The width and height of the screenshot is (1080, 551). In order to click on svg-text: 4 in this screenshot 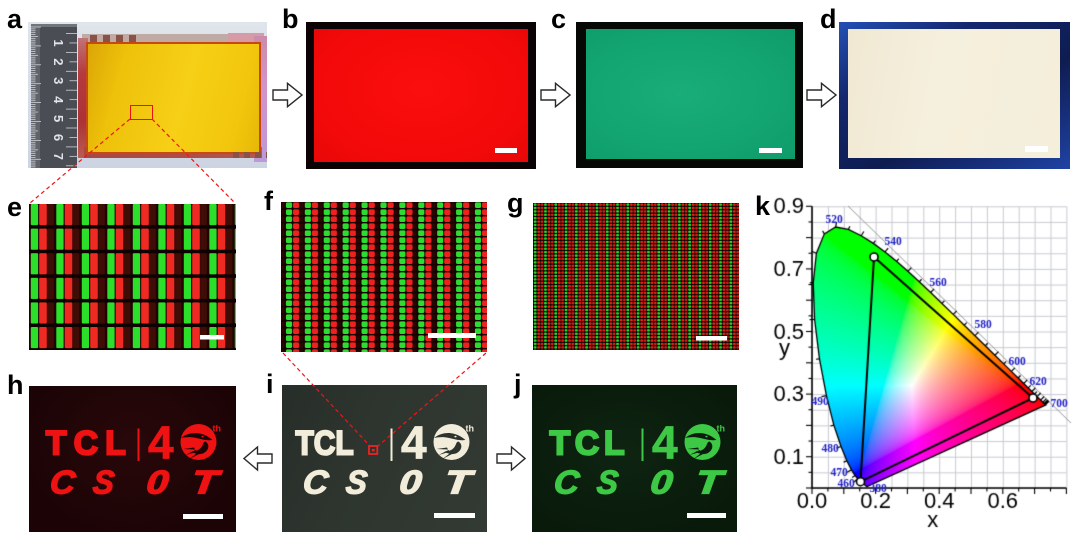, I will do `click(58, 100)`.